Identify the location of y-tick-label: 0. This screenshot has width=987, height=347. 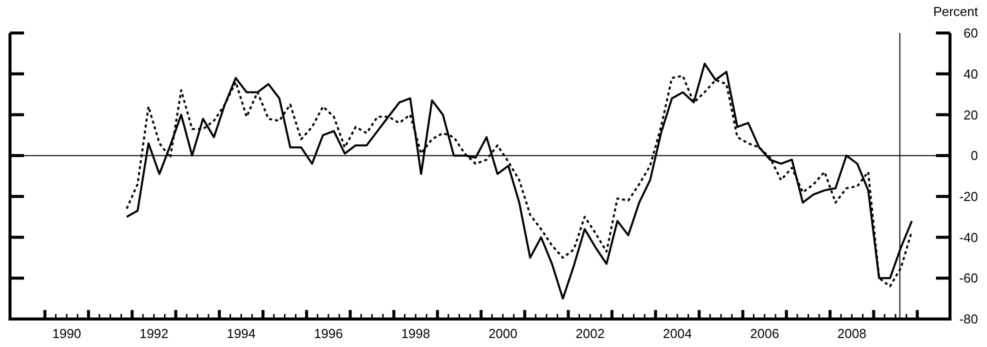
(974, 156).